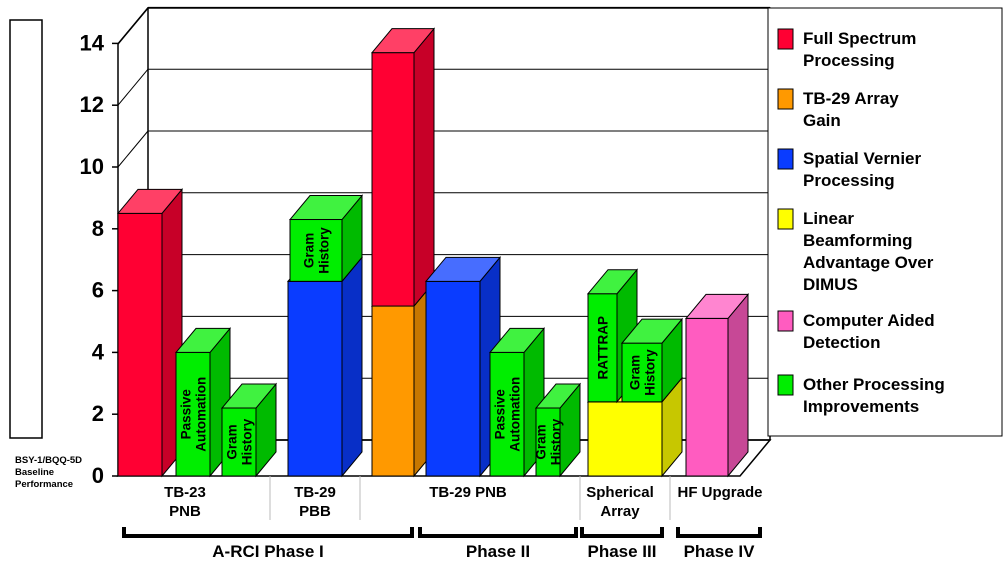 Image resolution: width=1003 pixels, height=563 pixels. Describe the element at coordinates (851, 98) in the screenshot. I see `legend-label: TB-29 Array` at that location.